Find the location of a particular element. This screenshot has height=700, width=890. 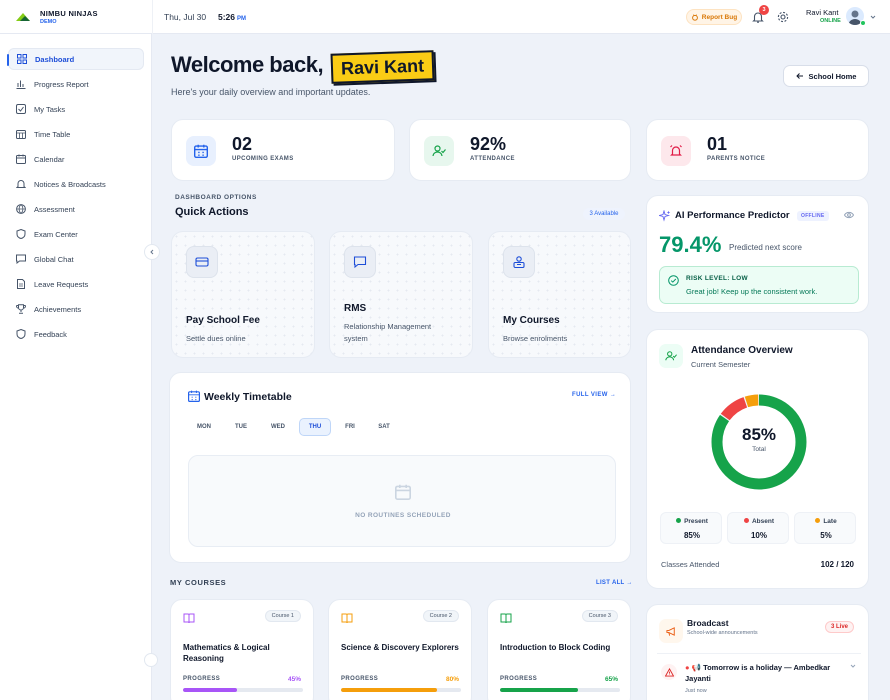

tile-label: Present is located at coordinates (692, 521).